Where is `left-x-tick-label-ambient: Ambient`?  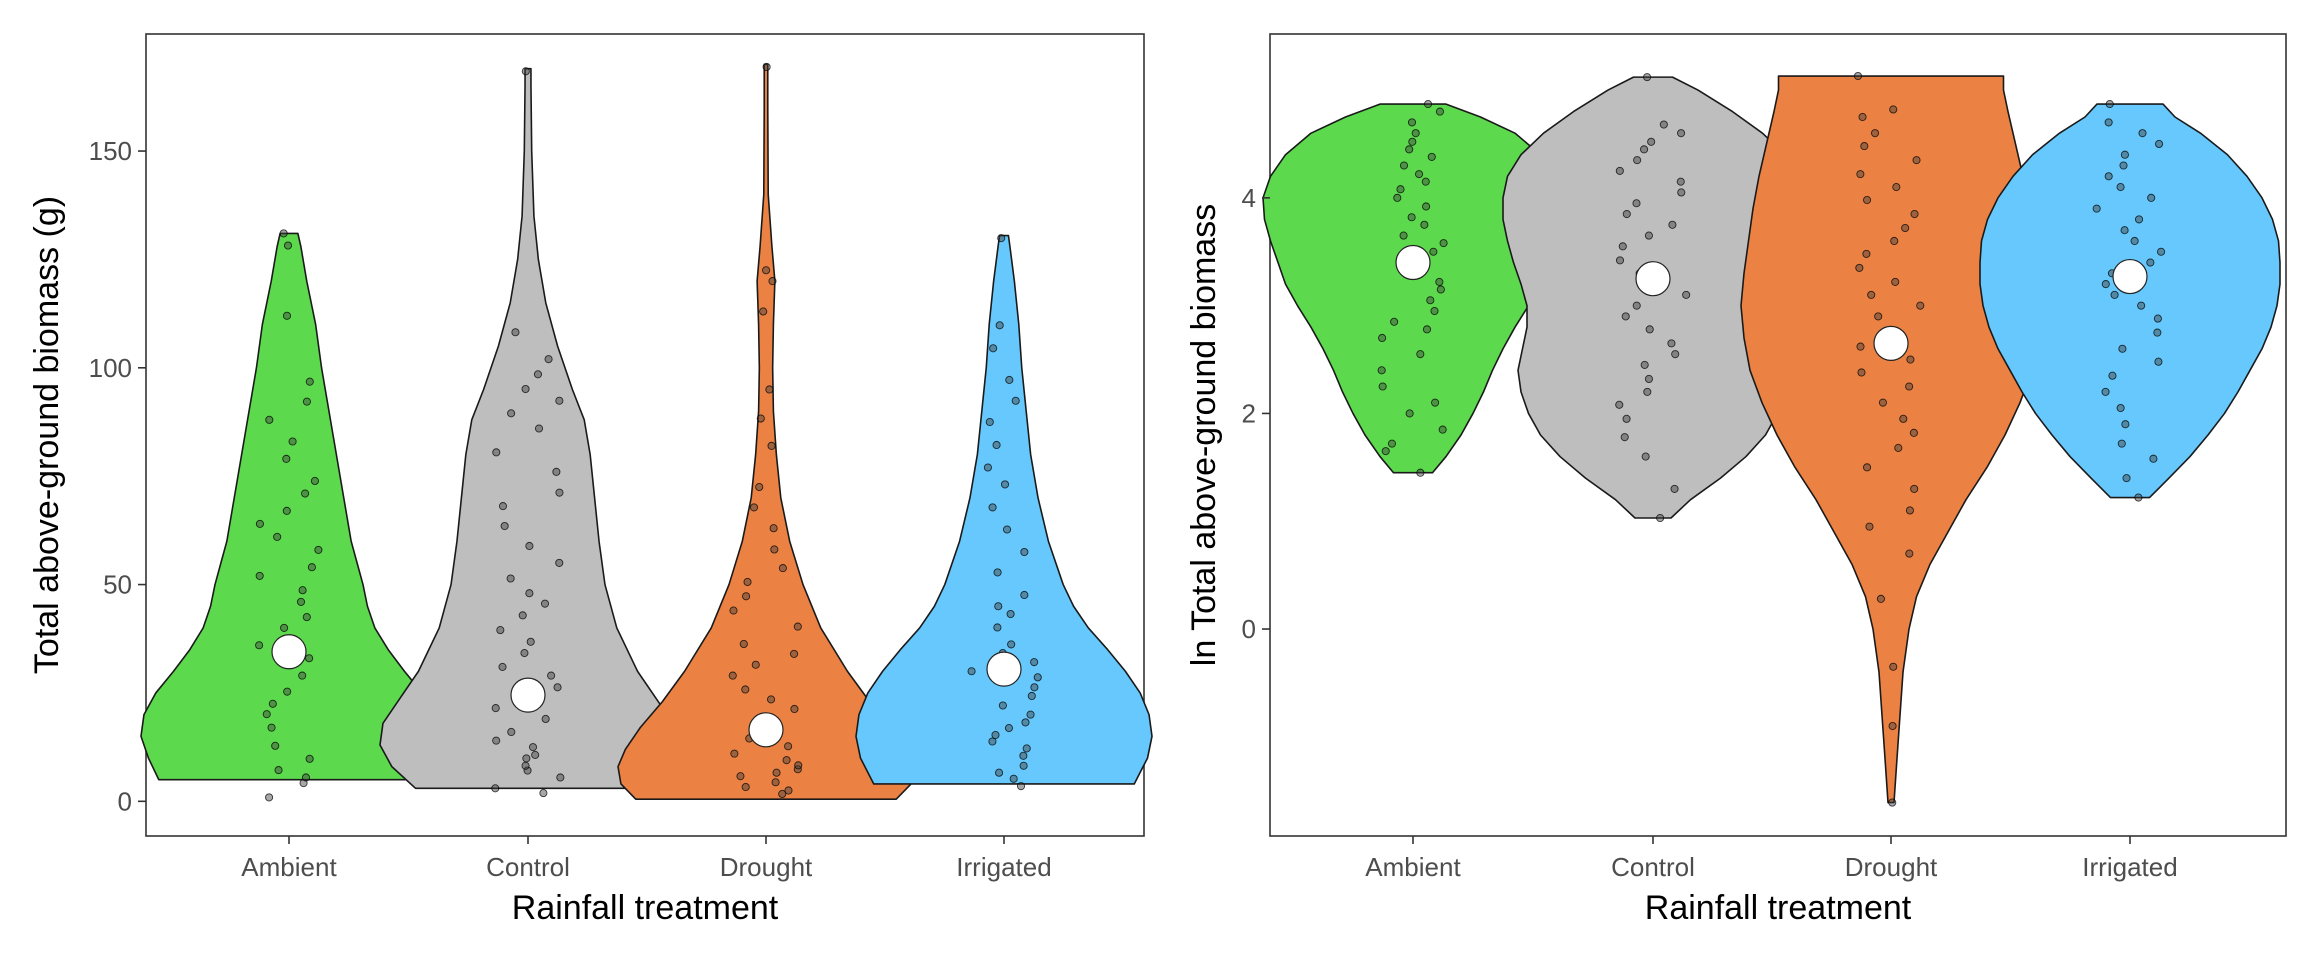 left-x-tick-label-ambient: Ambient is located at coordinates (289, 867).